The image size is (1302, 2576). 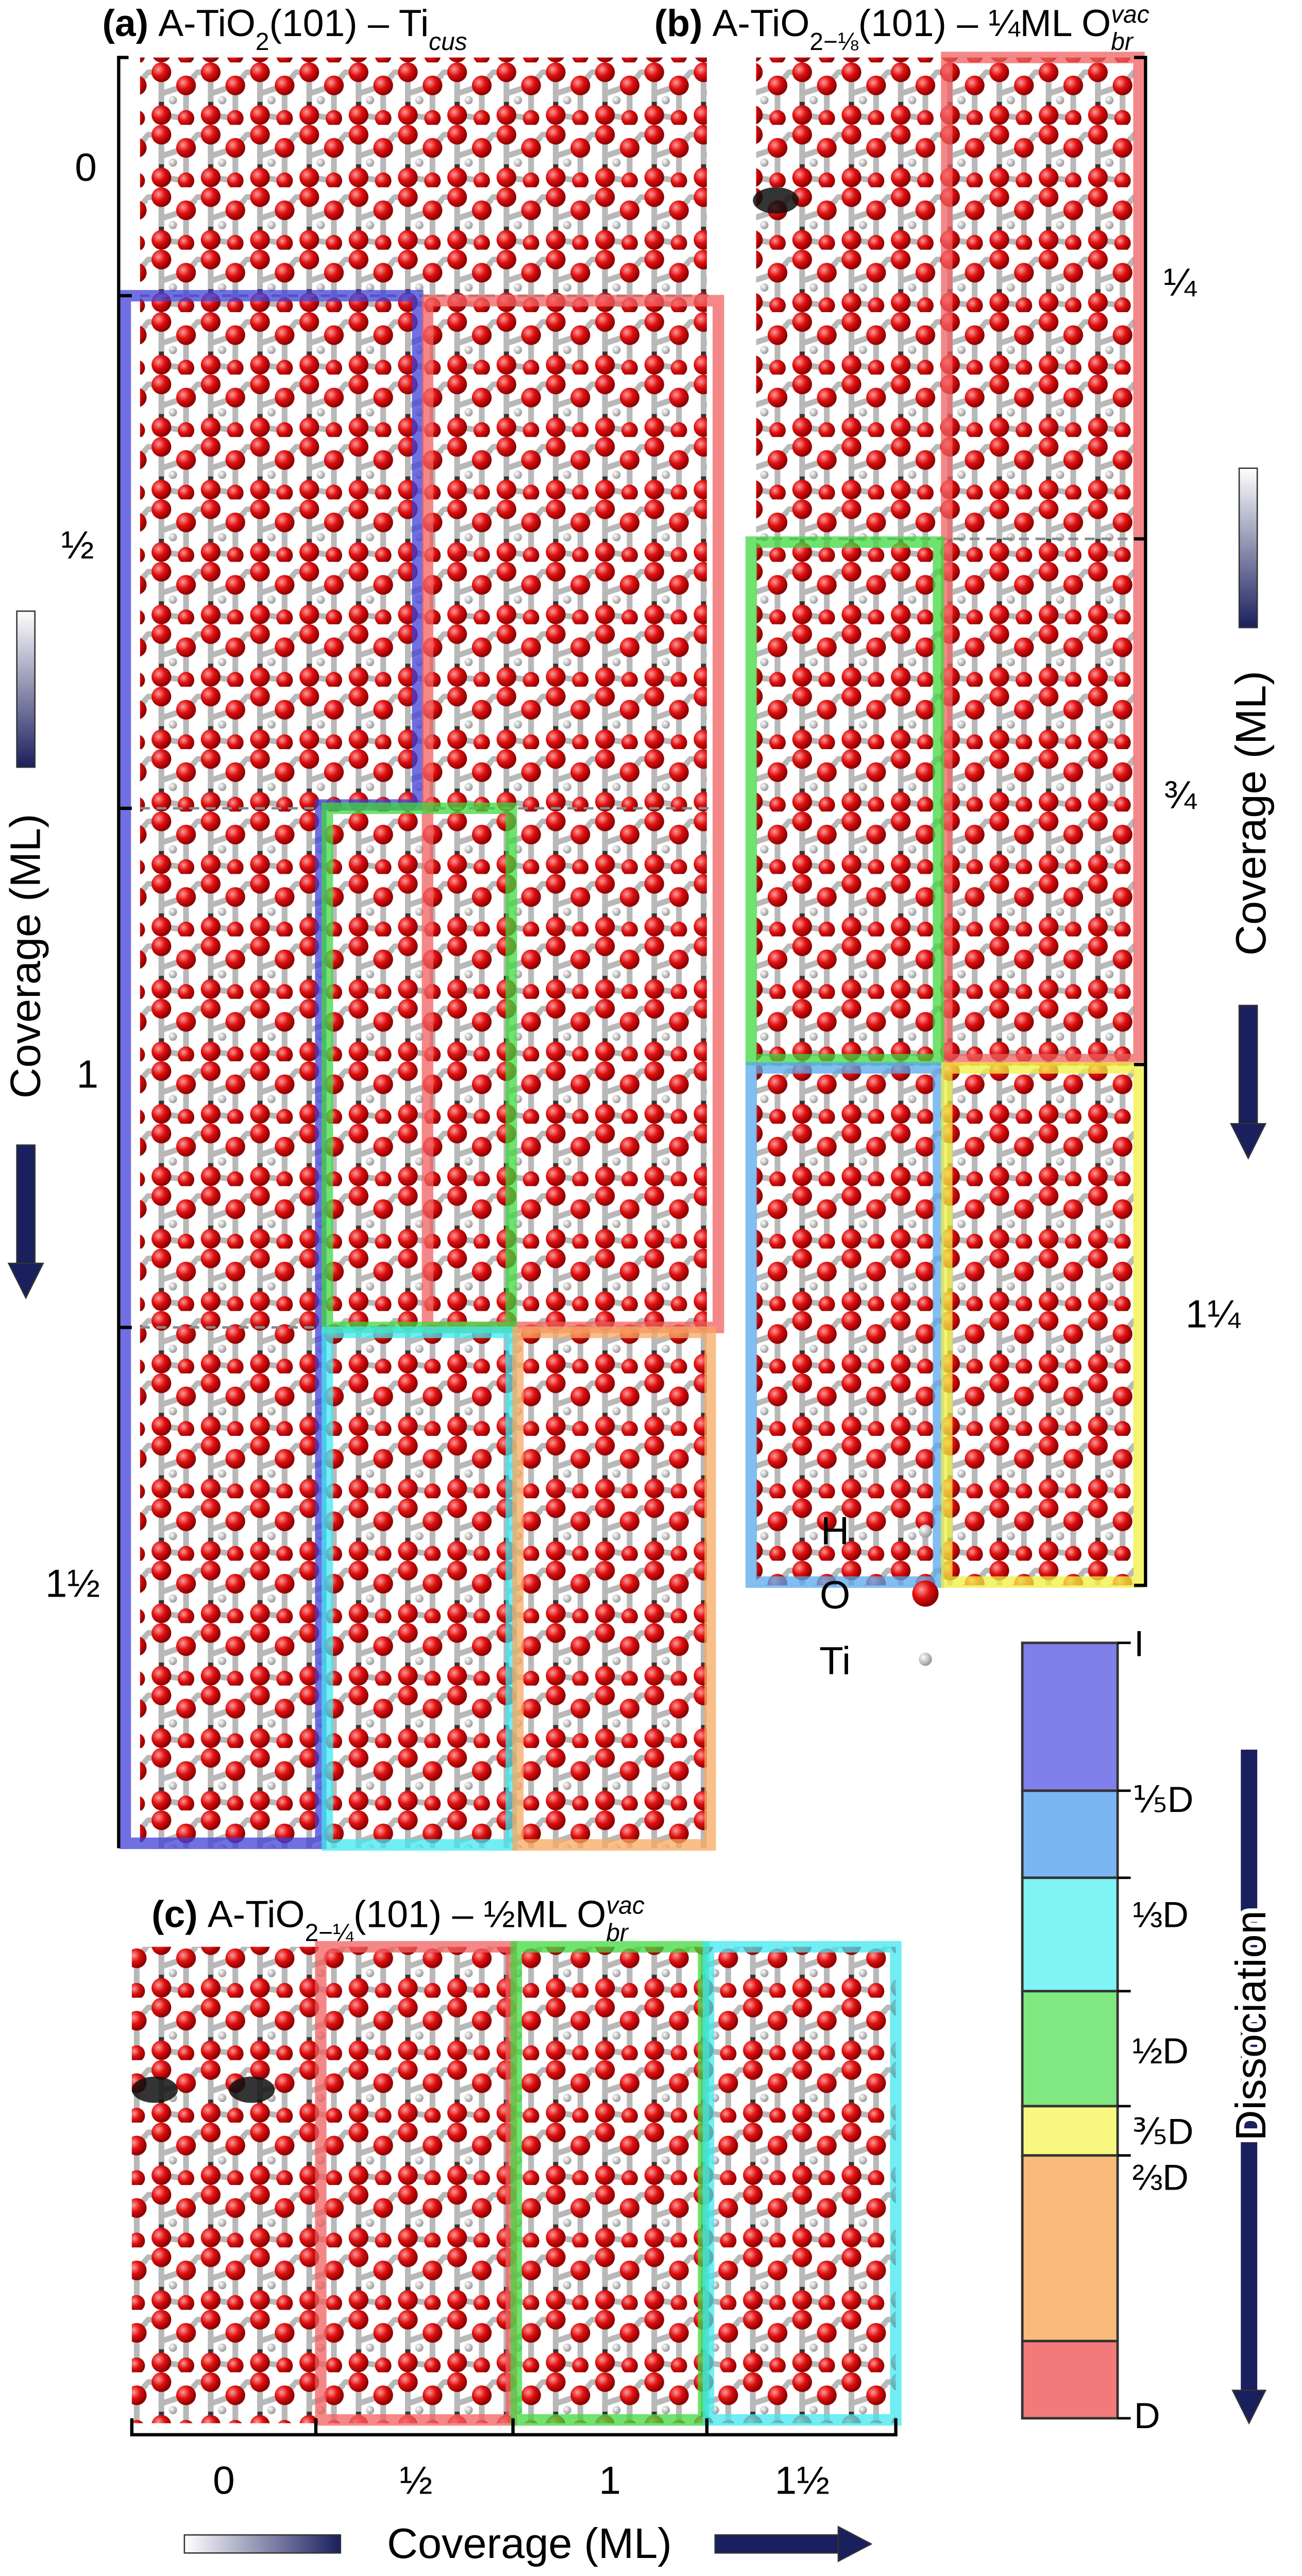 What do you see at coordinates (262, 42) in the screenshot?
I see `title-part: 2` at bounding box center [262, 42].